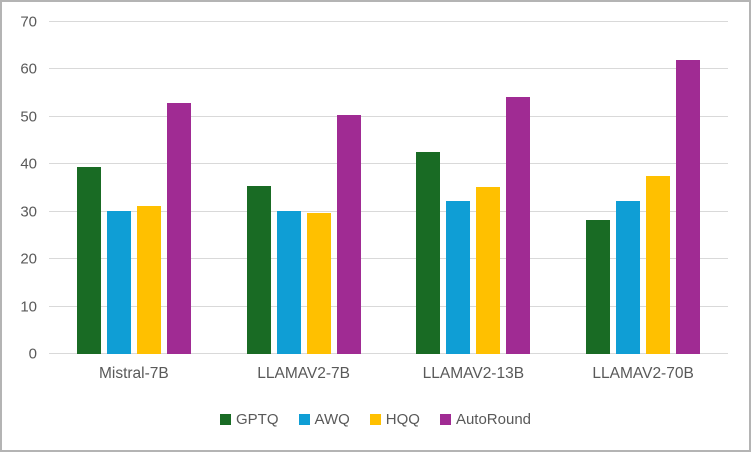 The height and width of the screenshot is (452, 751). What do you see at coordinates (303, 373) in the screenshot?
I see `x-category-label: LLAMAV2-7B` at bounding box center [303, 373].